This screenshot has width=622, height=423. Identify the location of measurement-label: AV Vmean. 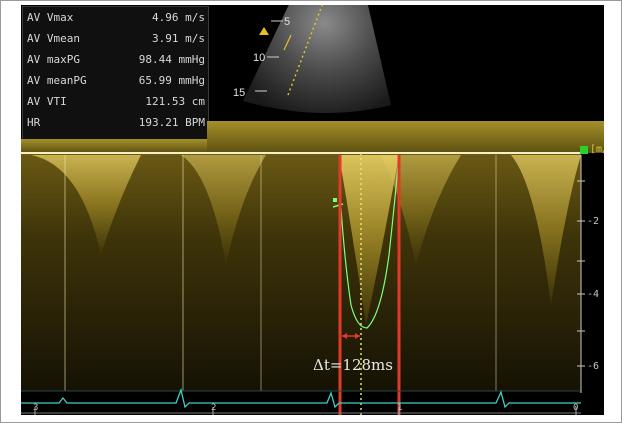
(53, 38).